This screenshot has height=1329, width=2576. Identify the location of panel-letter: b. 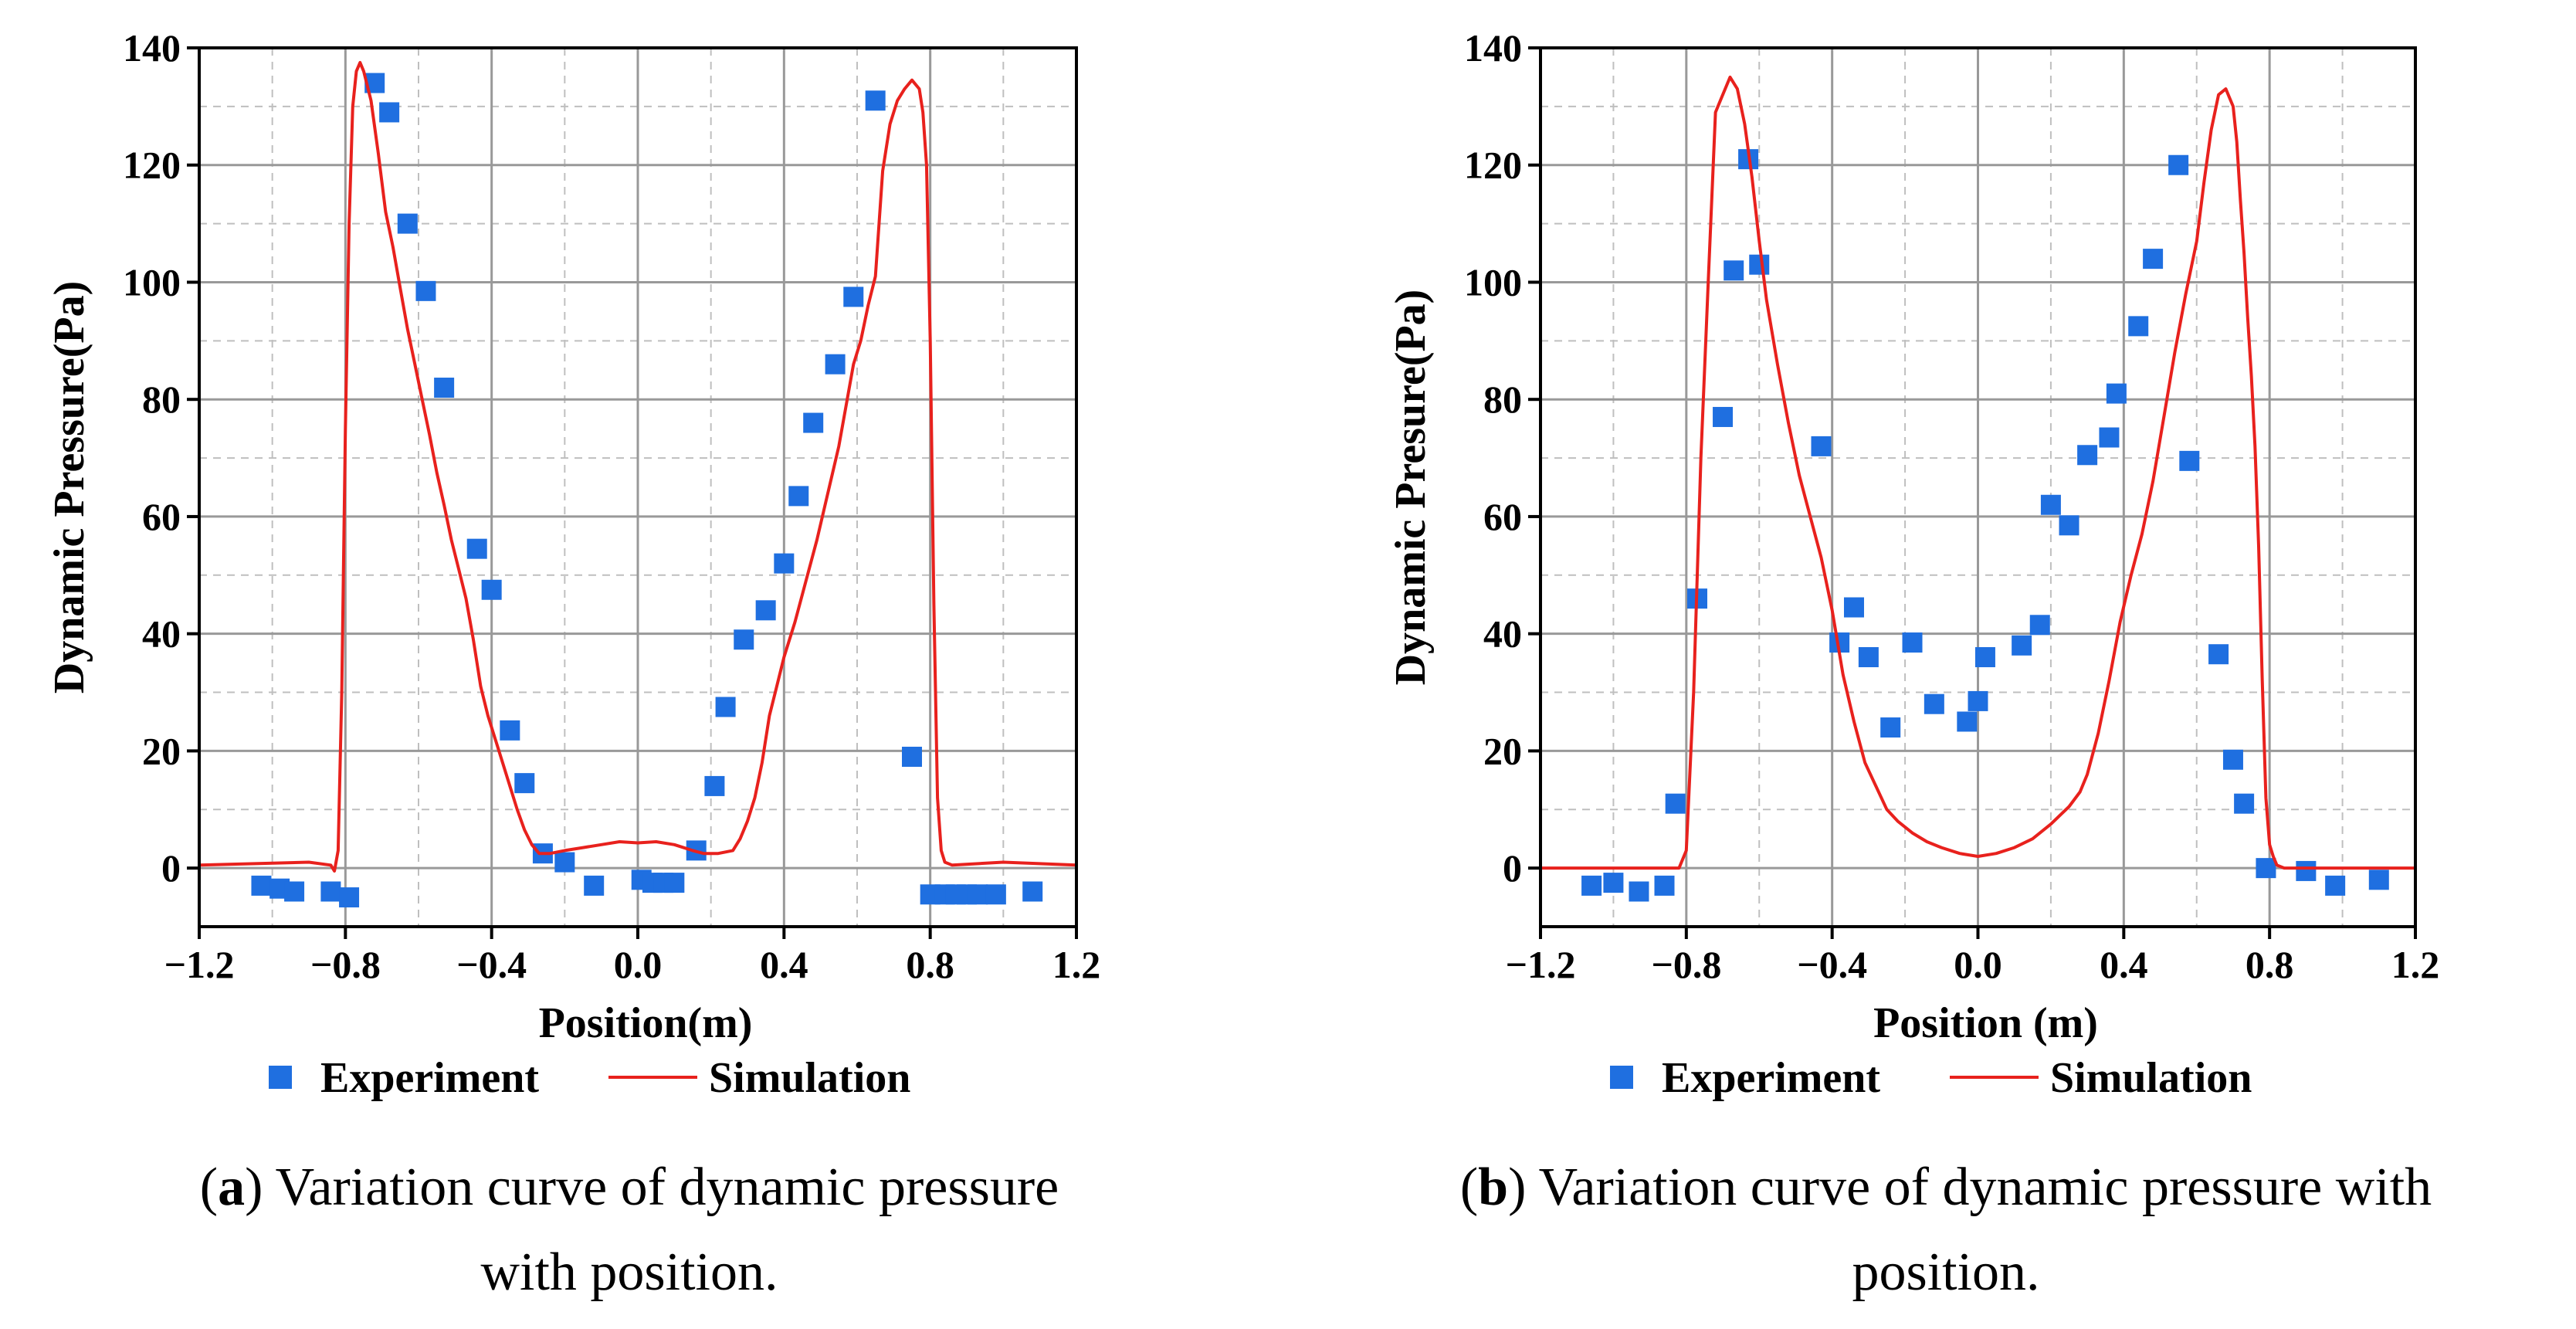
(1493, 1188).